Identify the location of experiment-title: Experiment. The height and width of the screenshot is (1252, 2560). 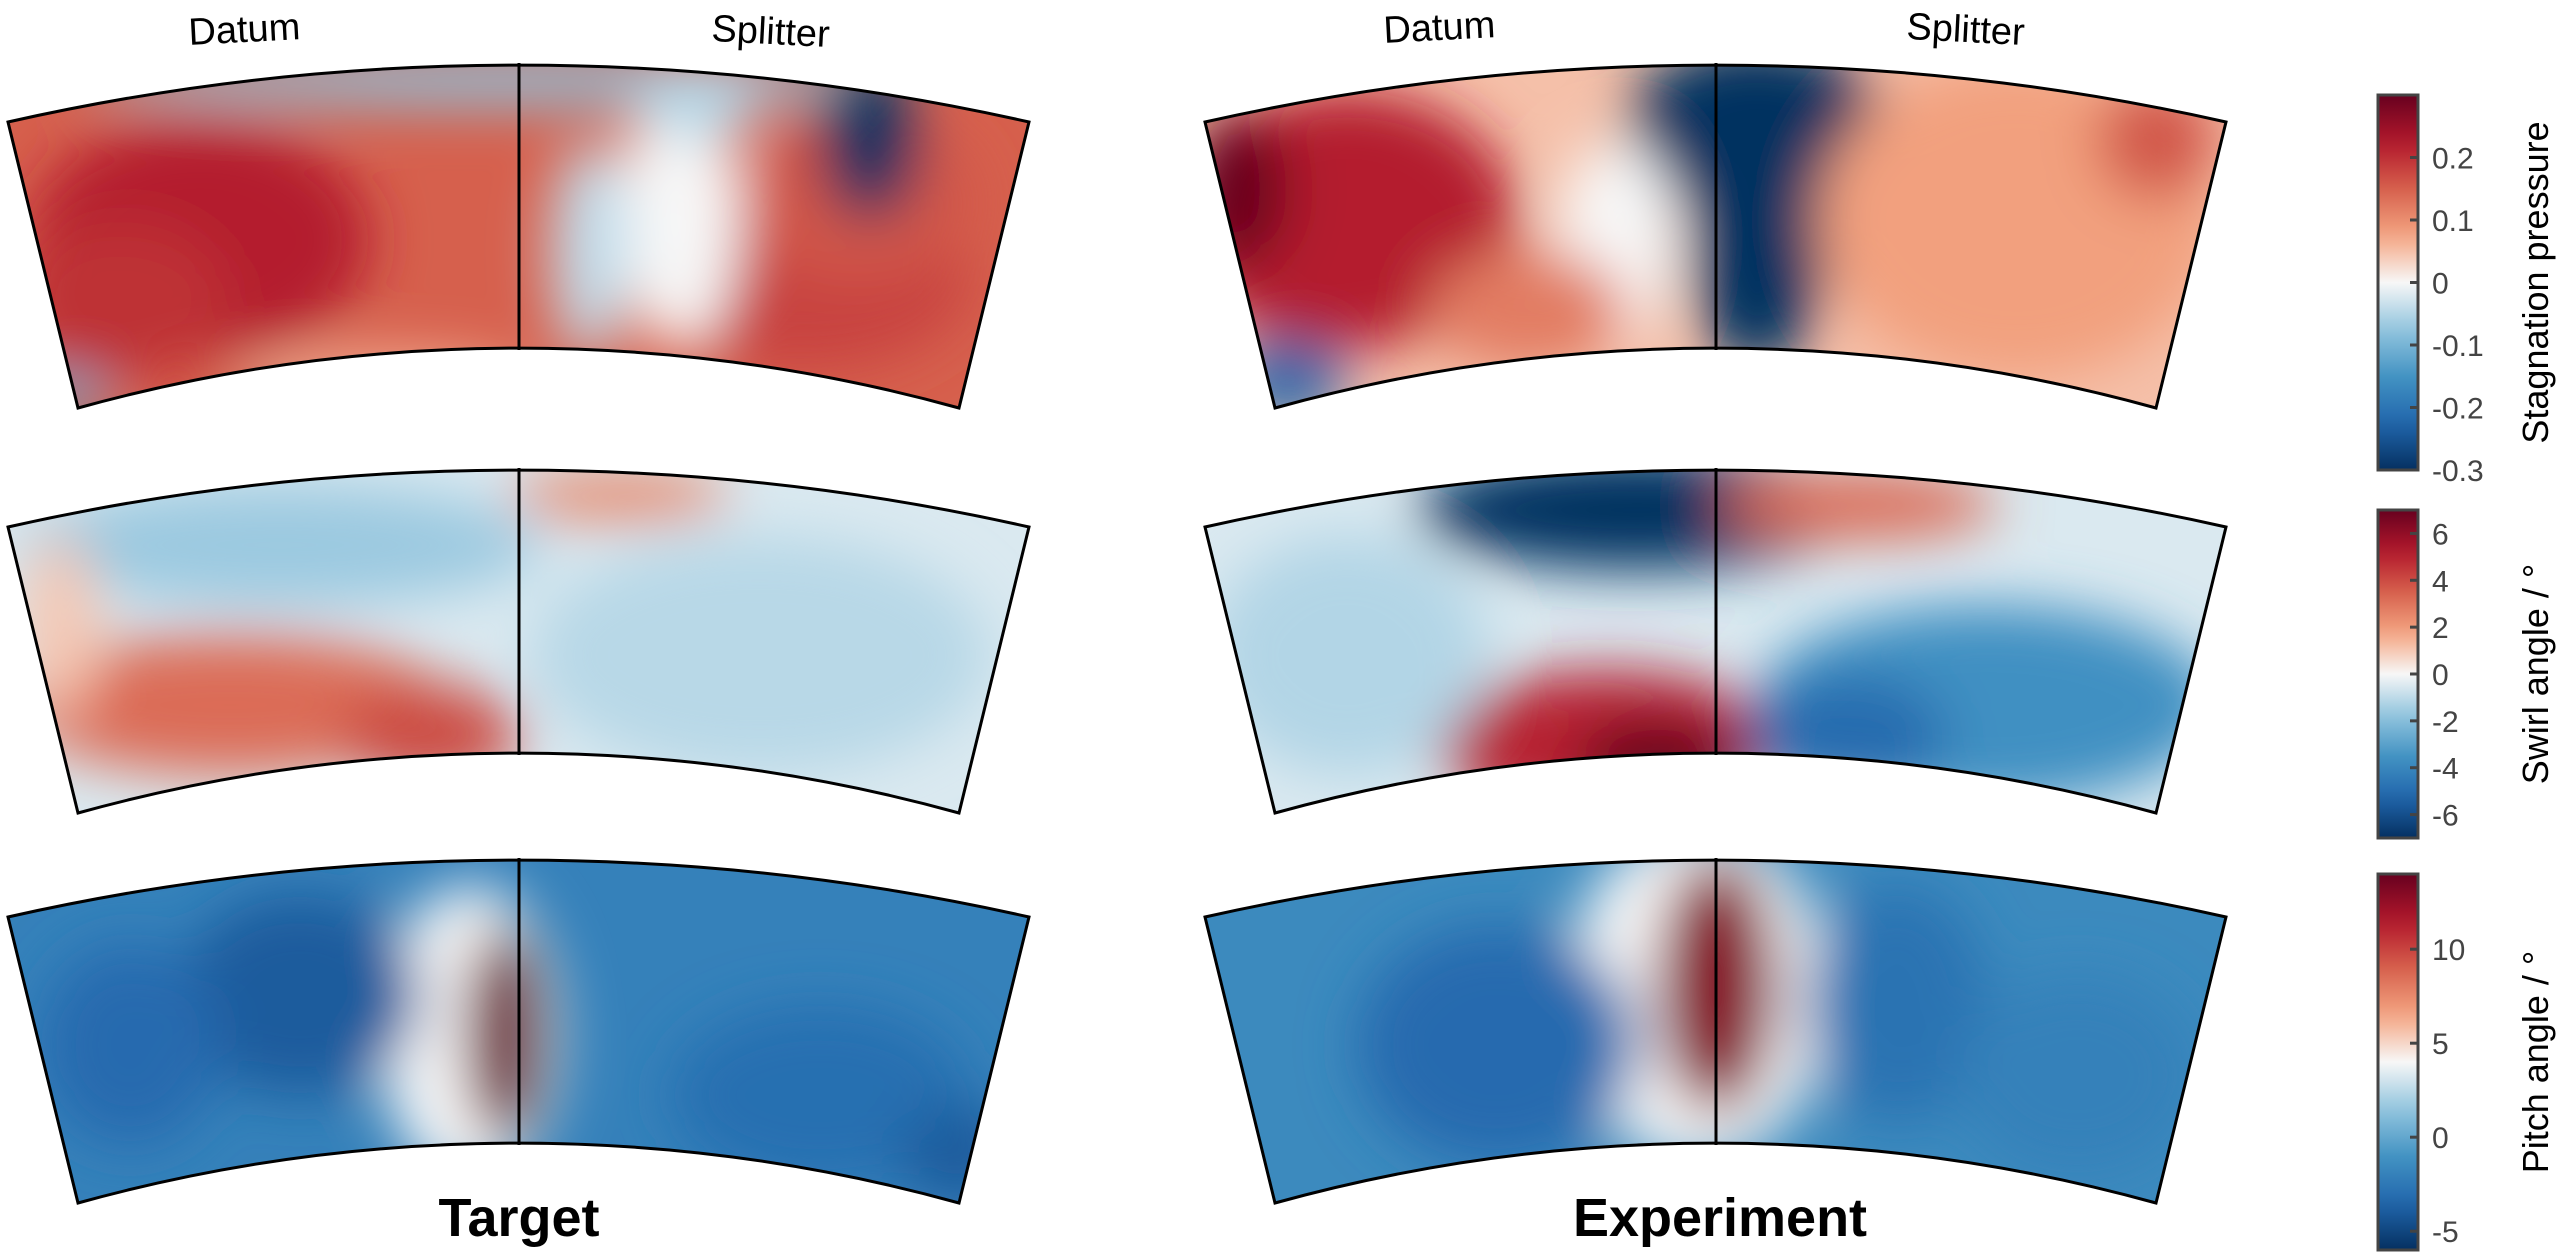
(1720, 1218).